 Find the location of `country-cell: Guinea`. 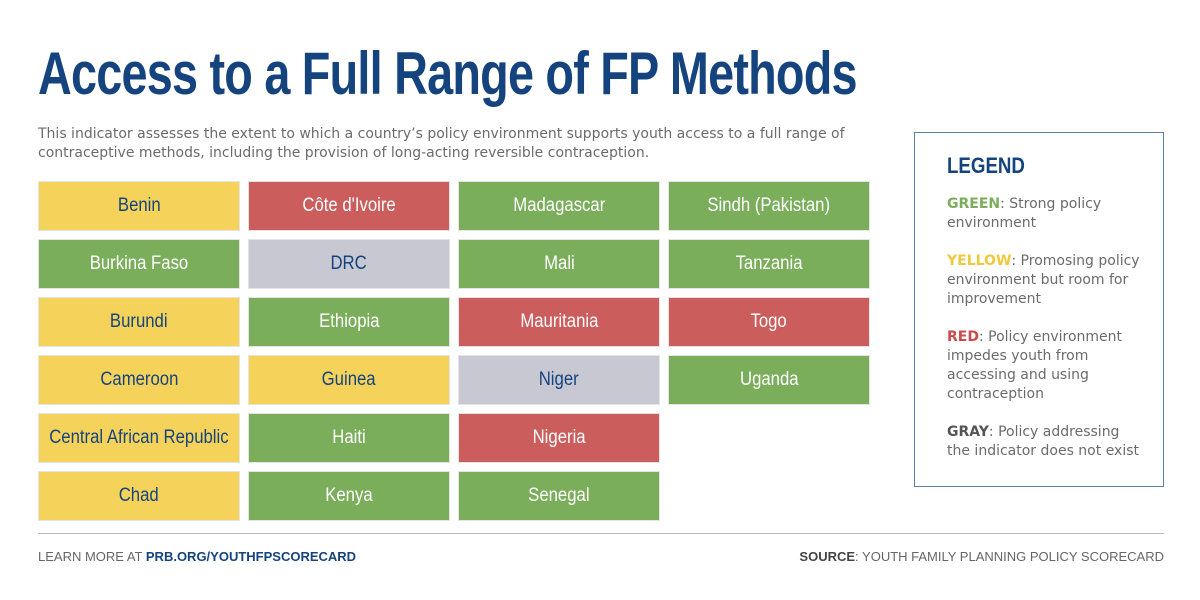

country-cell: Guinea is located at coordinates (349, 380).